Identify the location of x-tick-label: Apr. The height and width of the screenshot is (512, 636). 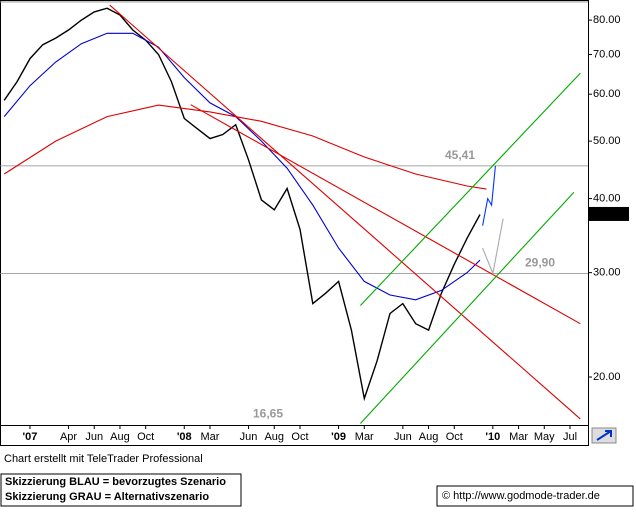
(68, 437).